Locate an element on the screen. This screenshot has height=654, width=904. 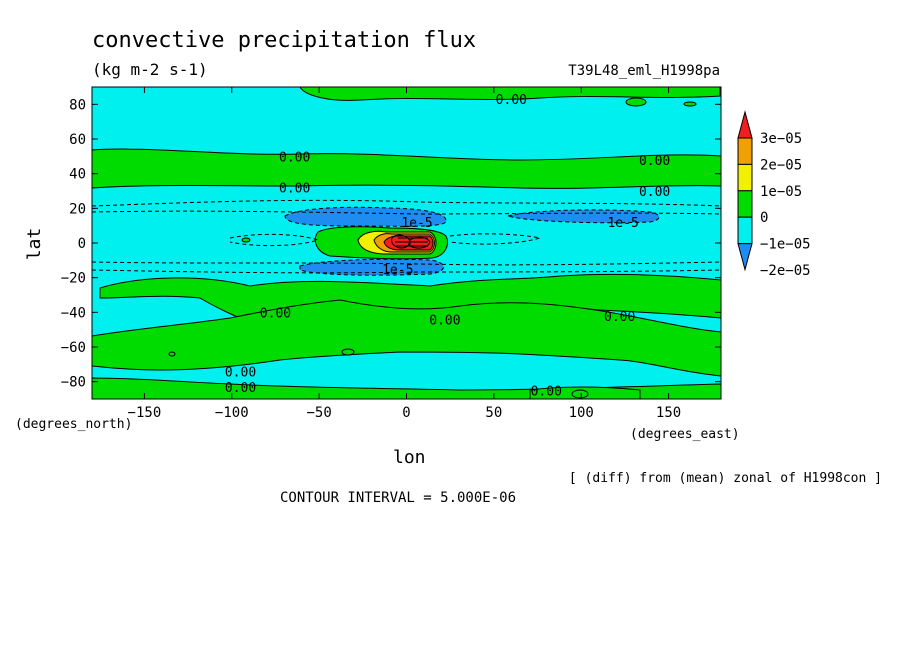
negative-contour-lines is located at coordinates (406, 236).